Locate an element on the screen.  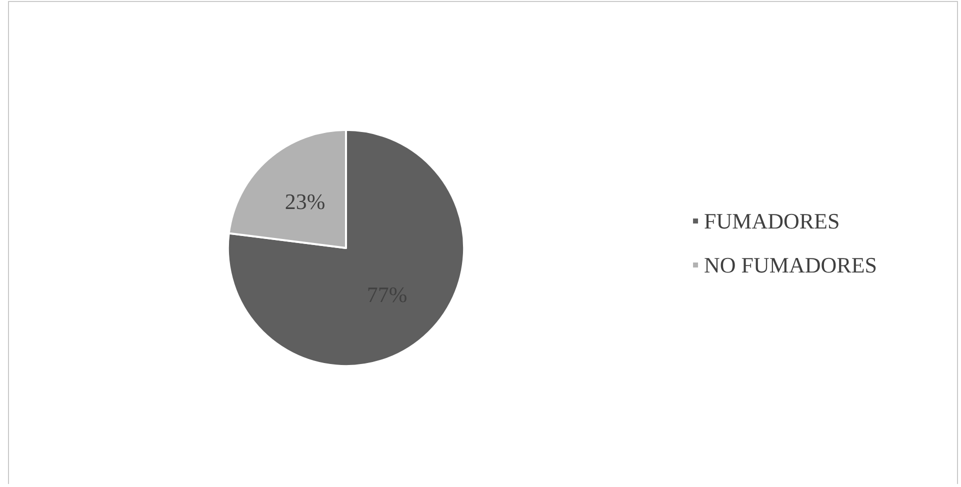
legend-label: FUMADORES is located at coordinates (772, 221).